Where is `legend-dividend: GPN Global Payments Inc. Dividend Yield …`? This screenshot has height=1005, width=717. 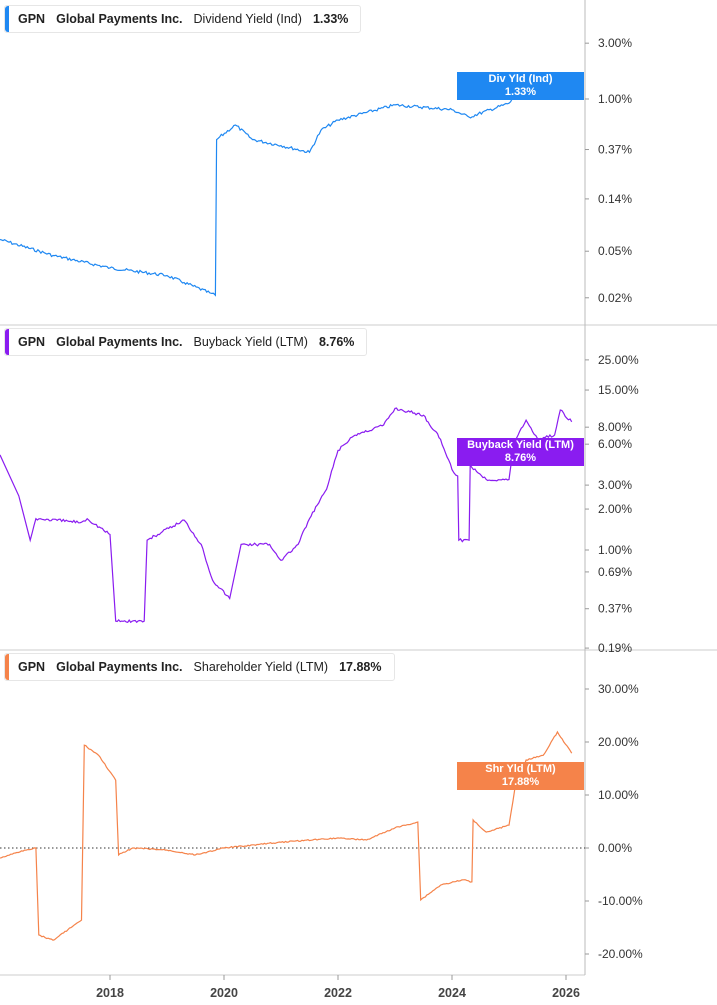 legend-dividend: GPN Global Payments Inc. Dividend Yield … is located at coordinates (183, 19).